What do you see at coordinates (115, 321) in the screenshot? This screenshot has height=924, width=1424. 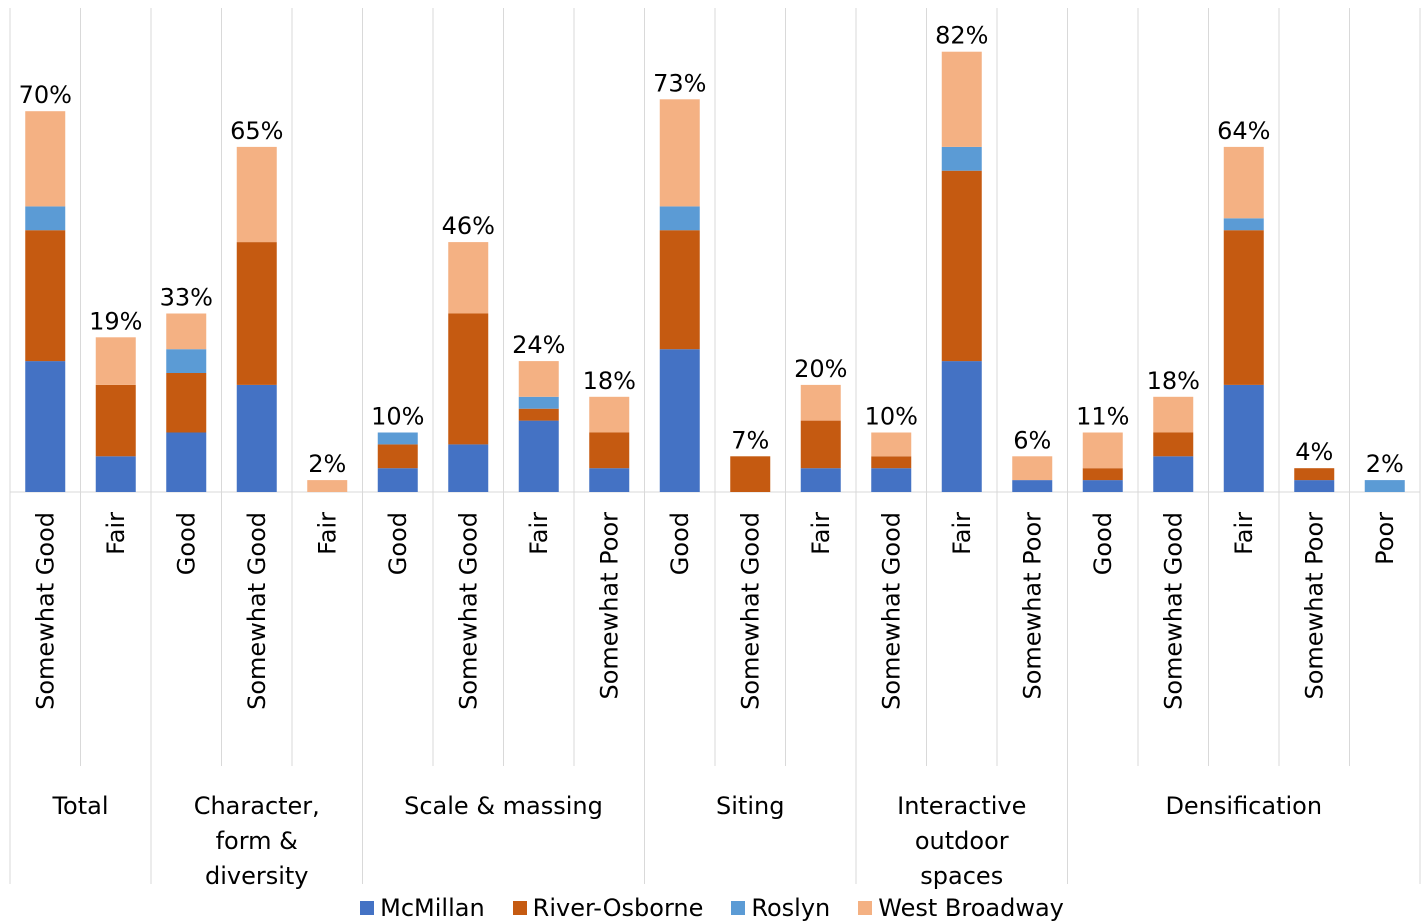 I see `total-data-label: 19%` at bounding box center [115, 321].